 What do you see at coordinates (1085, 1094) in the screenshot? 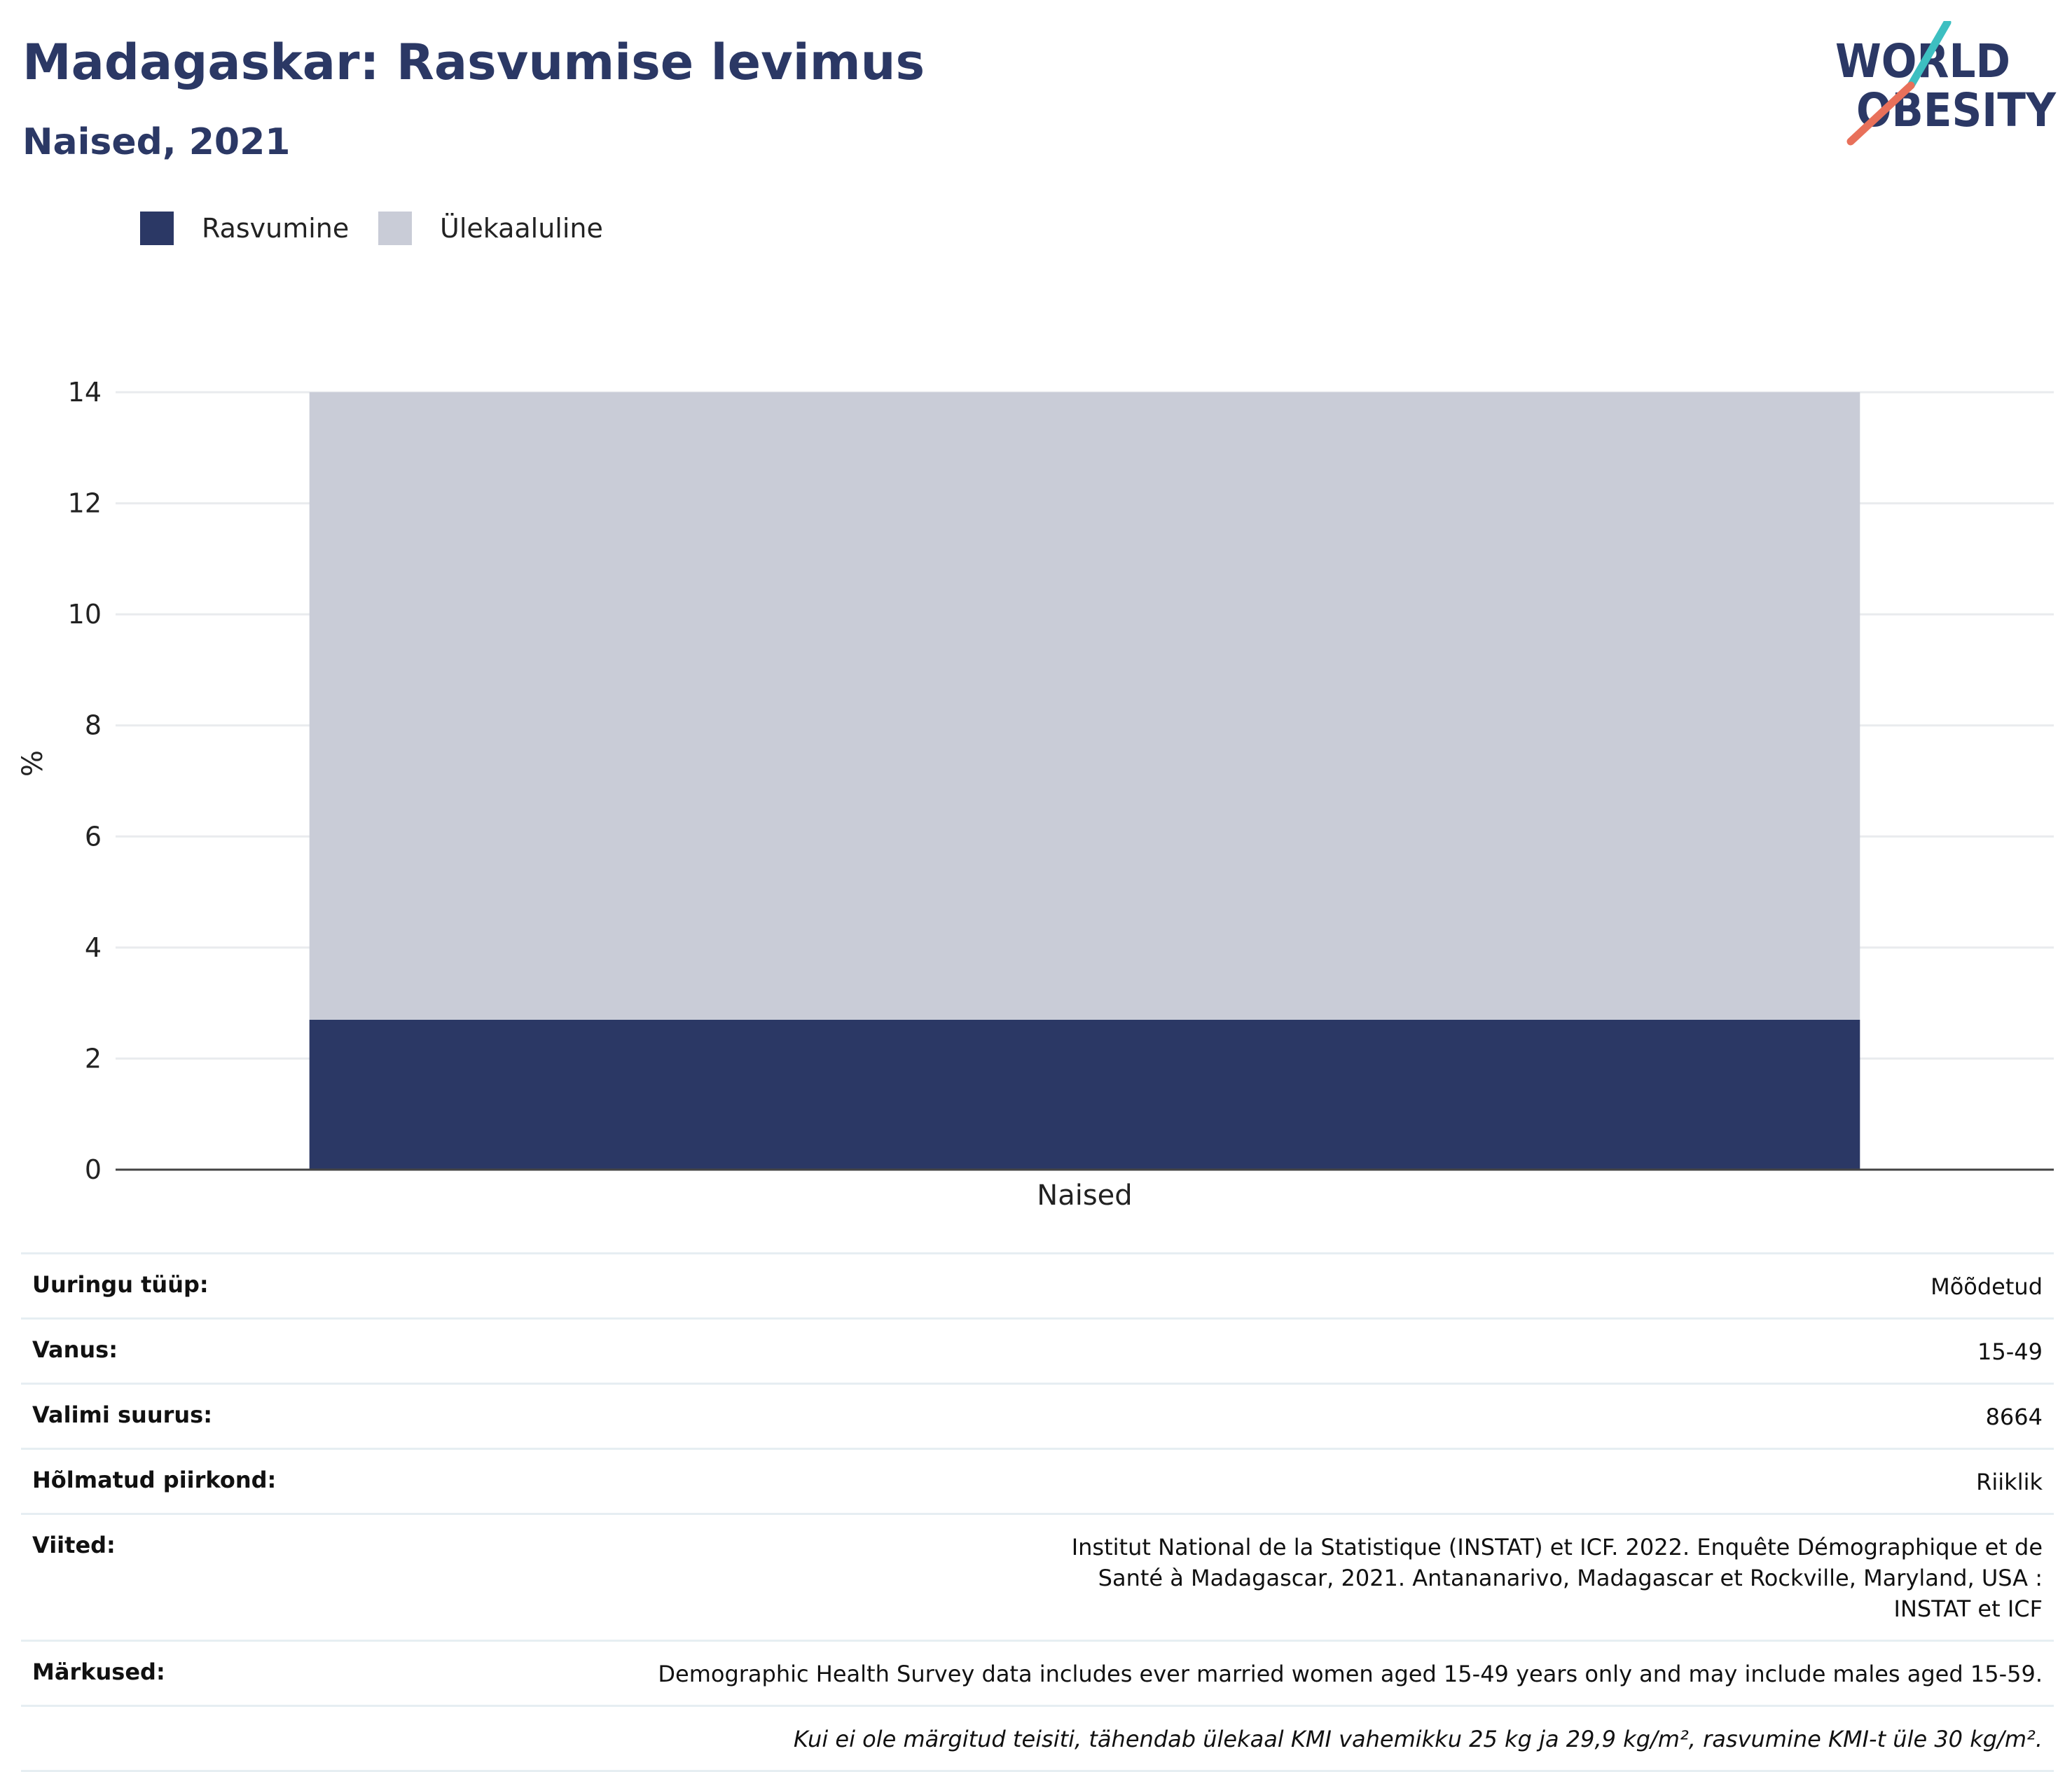
I see `bar-segment-obesity` at bounding box center [1085, 1094].